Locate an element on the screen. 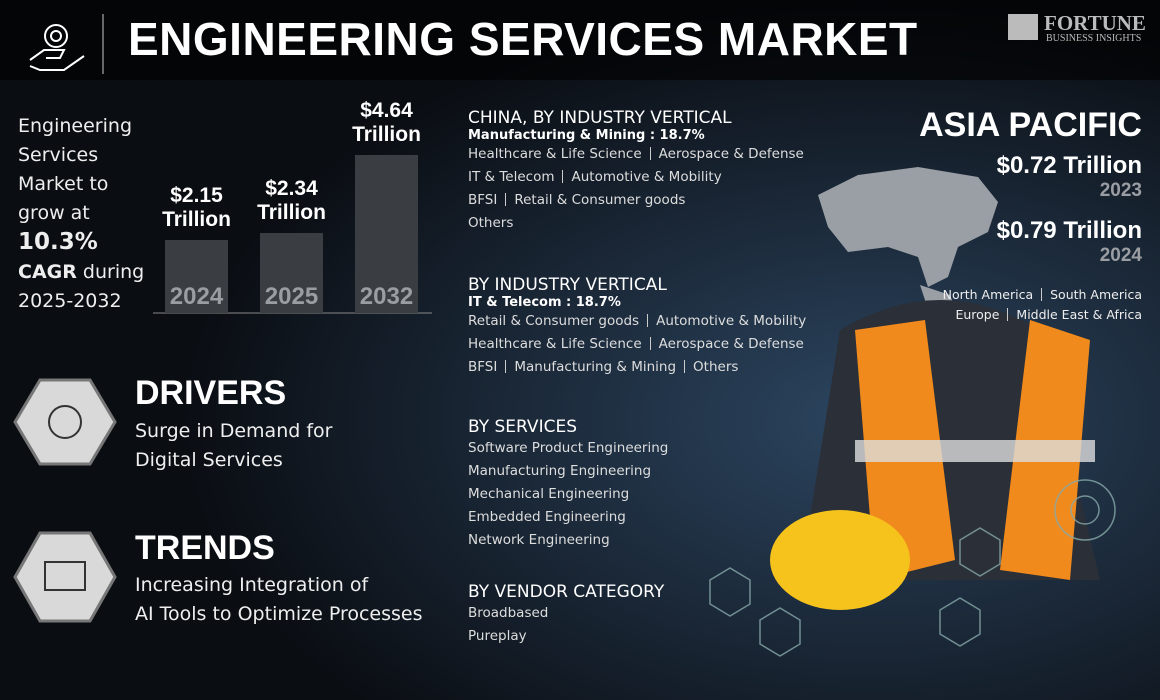  item-row: Others is located at coordinates (636, 223).